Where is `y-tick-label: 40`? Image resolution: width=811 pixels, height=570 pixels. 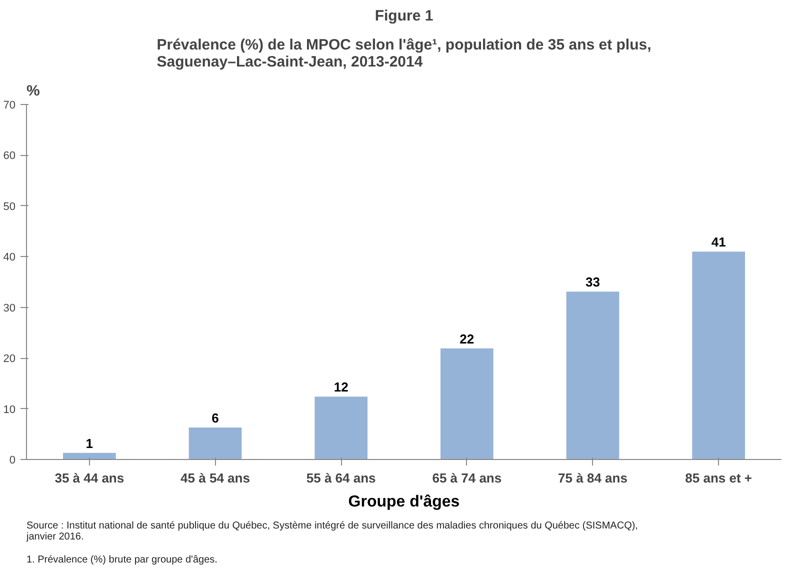
y-tick-label: 40 is located at coordinates (9, 258).